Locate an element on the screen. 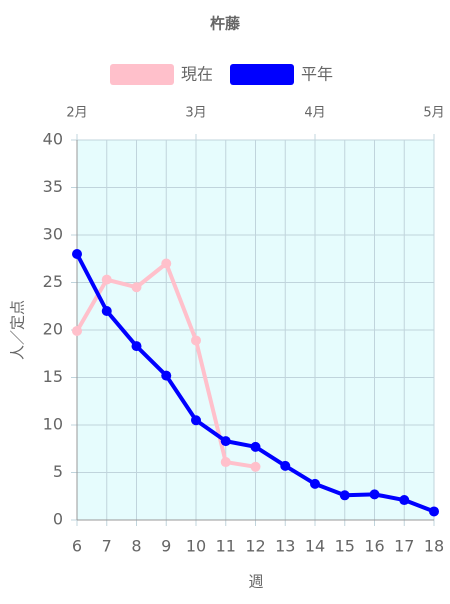 This screenshot has width=450, height=604. x-tick-label: 9 is located at coordinates (166, 546).